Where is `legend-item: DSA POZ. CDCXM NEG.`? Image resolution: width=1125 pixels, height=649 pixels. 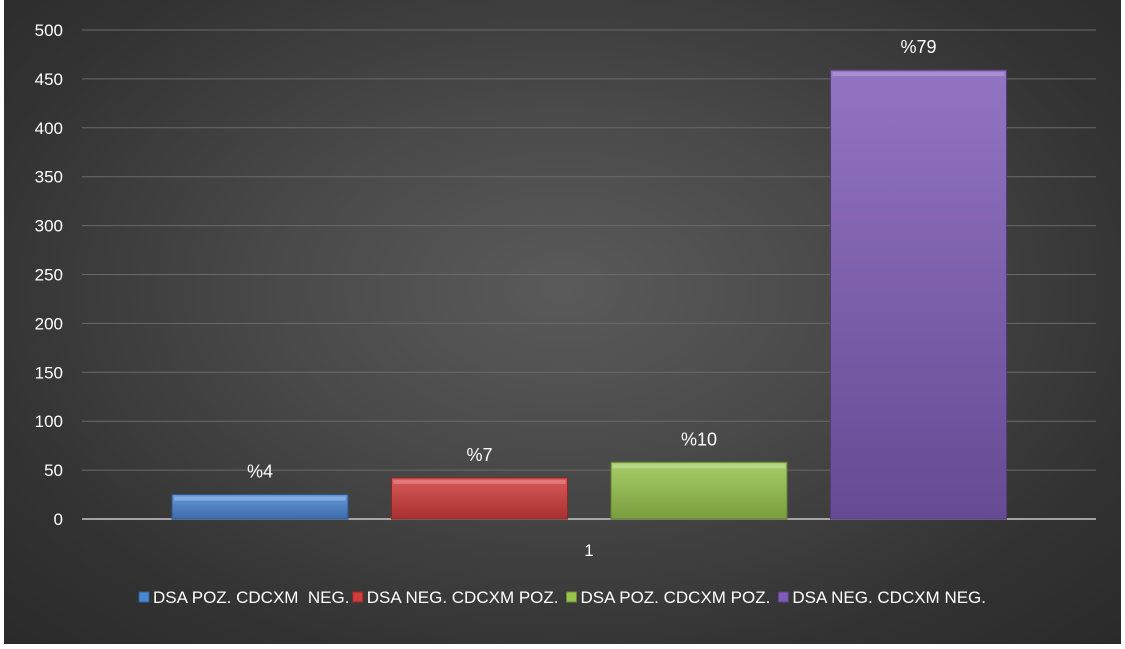
legend-item: DSA POZ. CDCXM NEG. is located at coordinates (243, 597).